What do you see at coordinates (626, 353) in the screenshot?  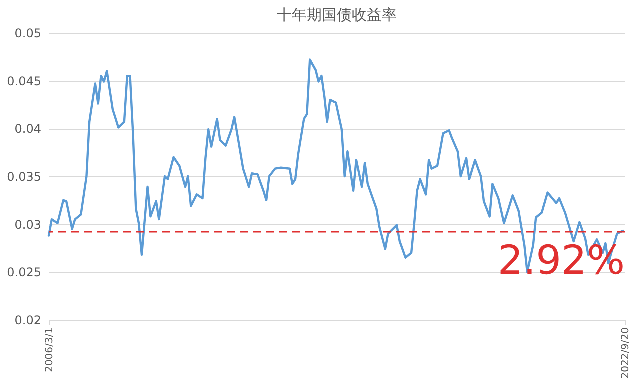 I see `x-tick-label: 2022/9/20` at bounding box center [626, 353].